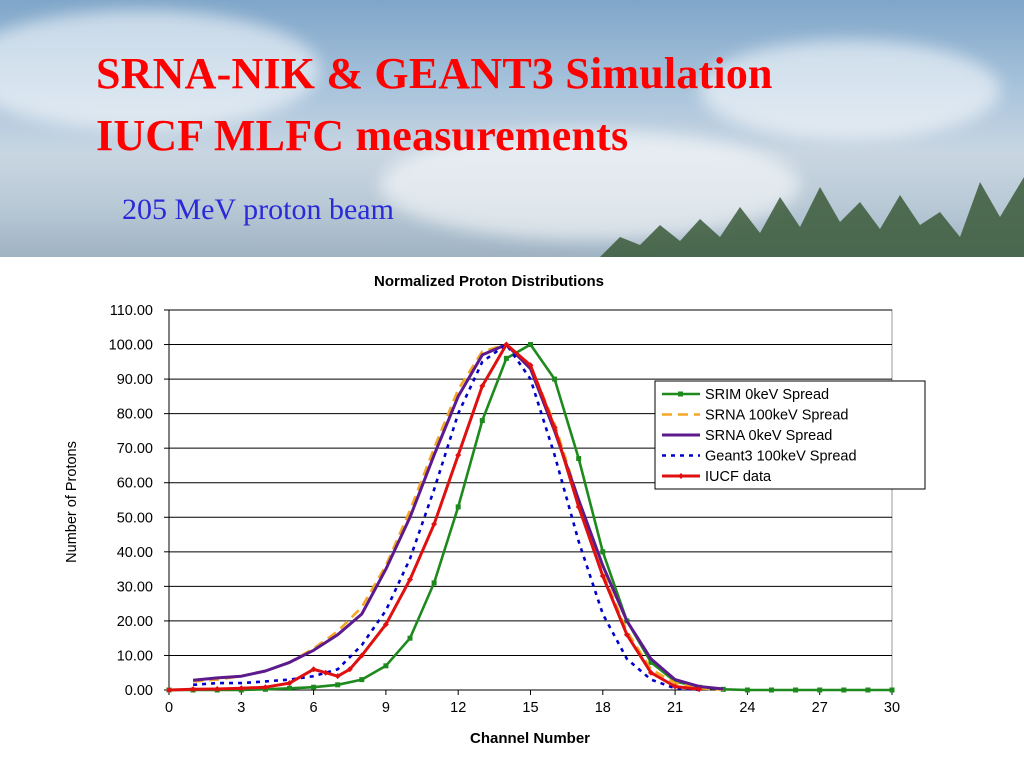 The image size is (1024, 768). Describe the element at coordinates (362, 135) in the screenshot. I see `slide-title-line2: IUCF MLFC measurements` at that location.